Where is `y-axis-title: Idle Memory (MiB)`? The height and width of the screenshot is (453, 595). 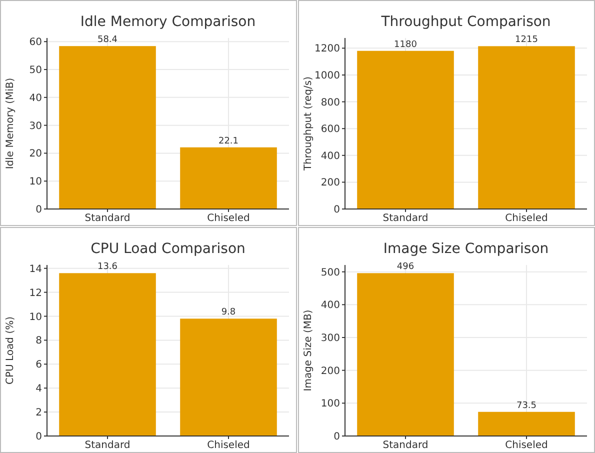
y-axis-title: Idle Memory (MiB) is located at coordinates (10, 124).